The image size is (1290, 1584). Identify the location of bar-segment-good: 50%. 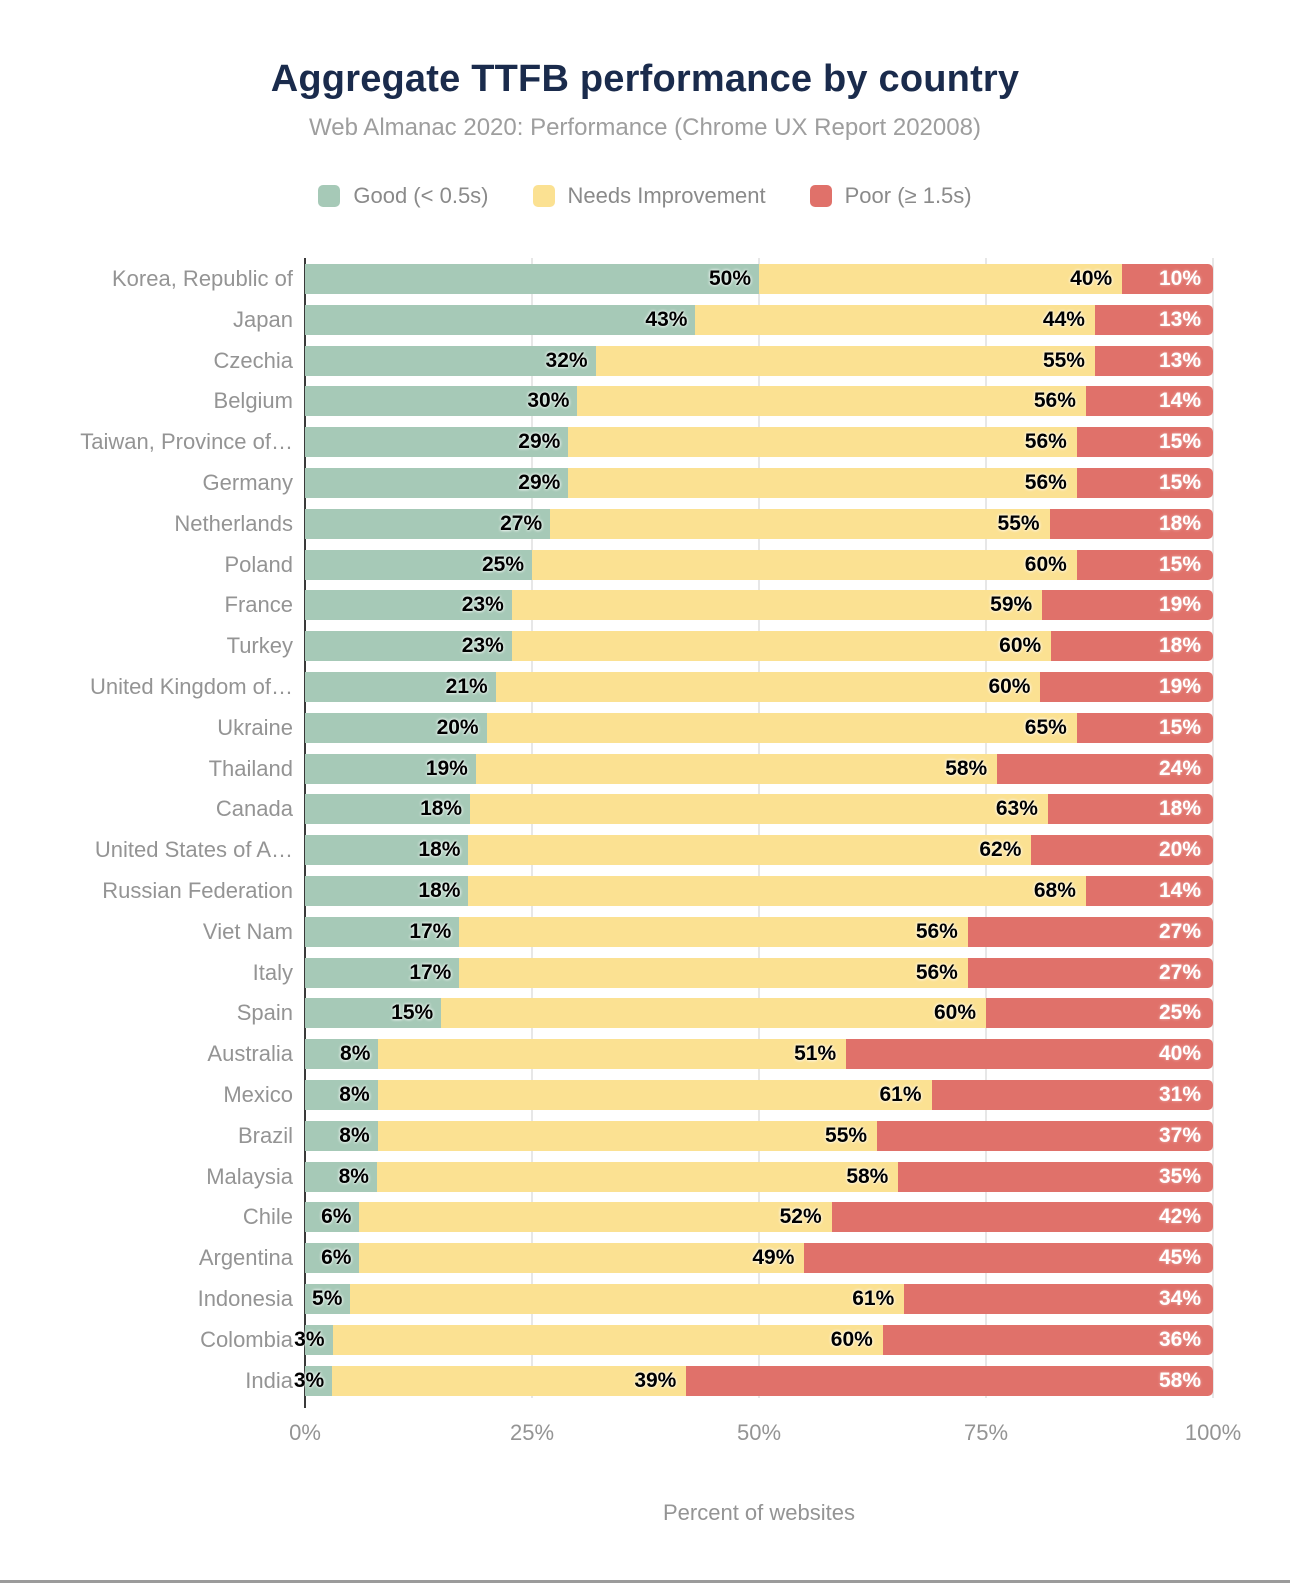
(532, 279).